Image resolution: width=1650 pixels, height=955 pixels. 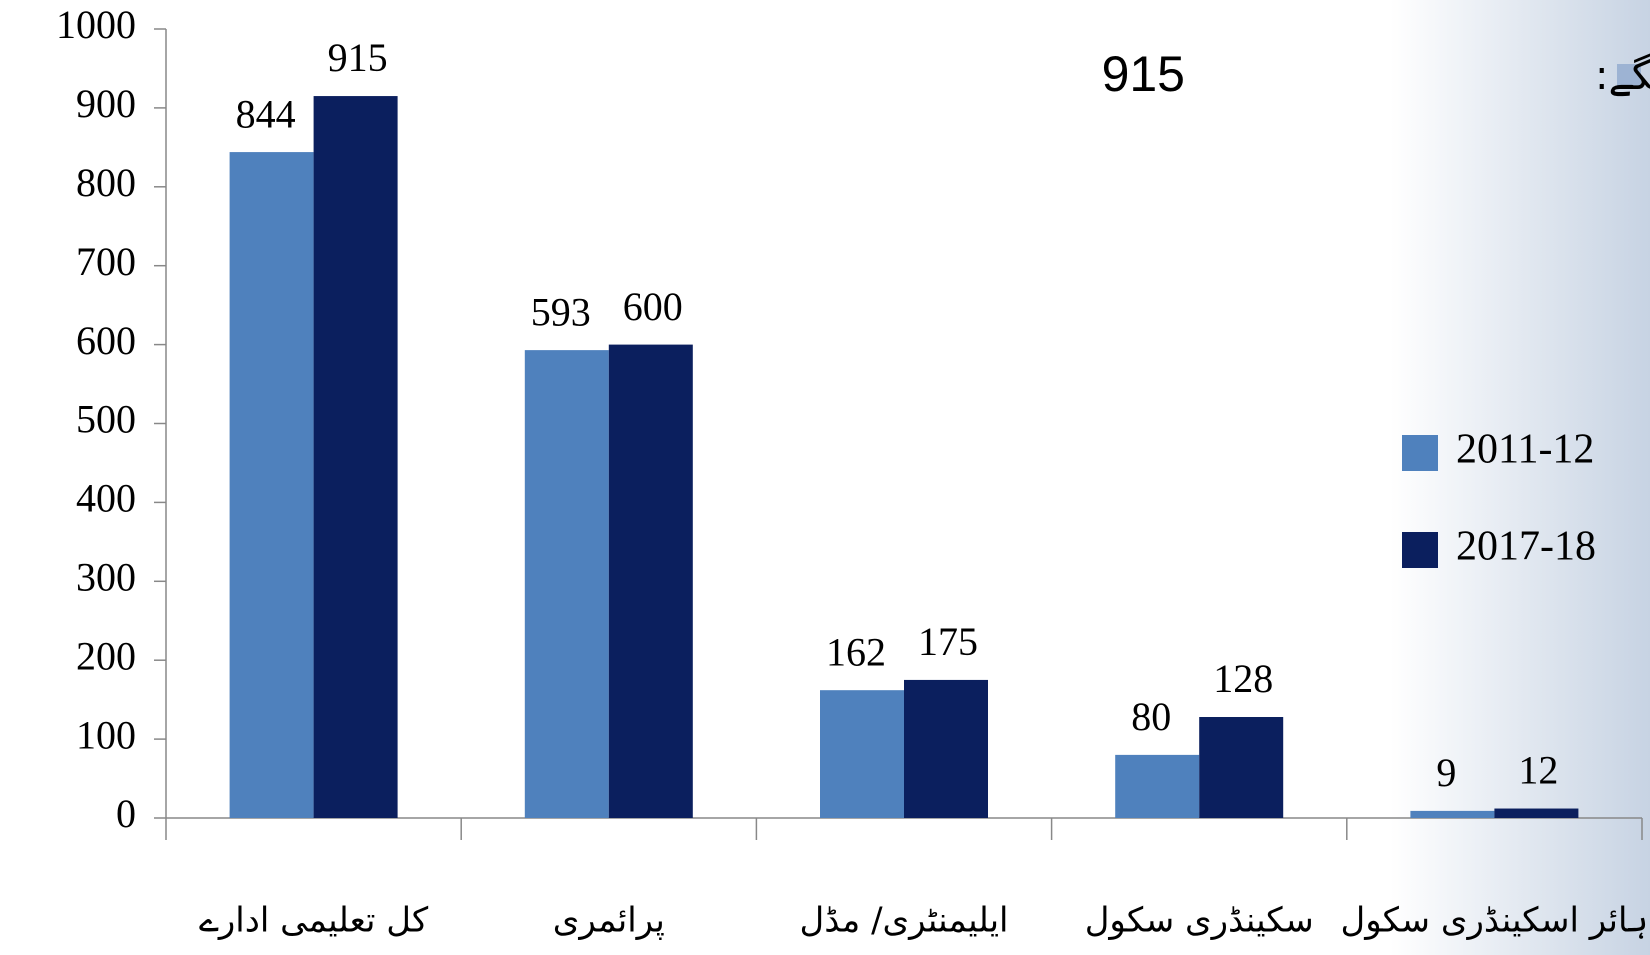 What do you see at coordinates (106, 182) in the screenshot?
I see `y-tick-label: 800` at bounding box center [106, 182].